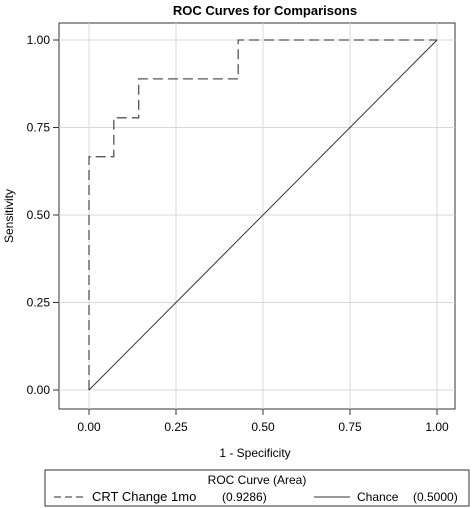 The image size is (474, 508). What do you see at coordinates (265, 10) in the screenshot?
I see `chart-title: ROC Curves for Comparisons` at bounding box center [265, 10].